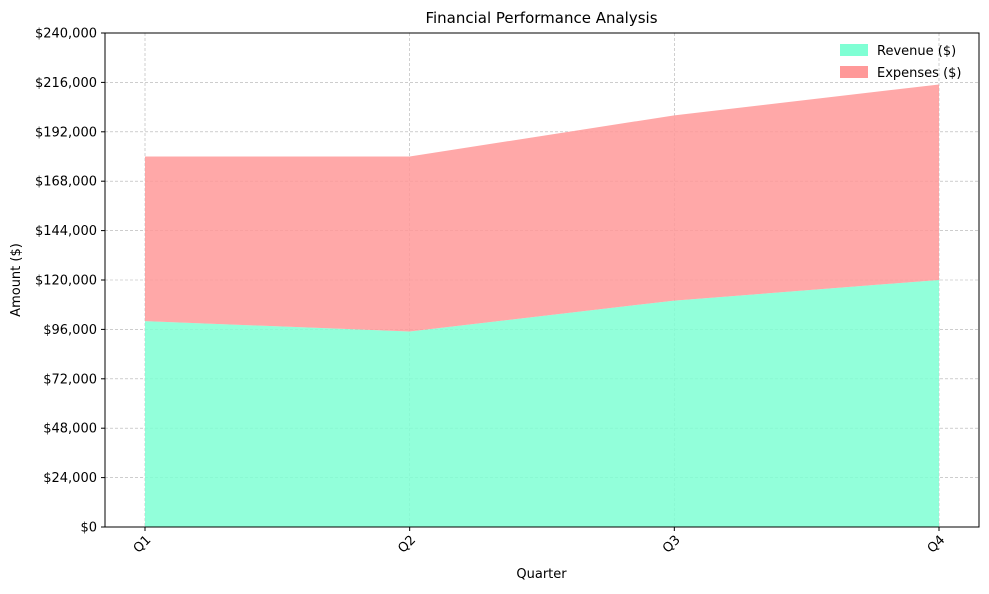 Image resolution: width=989 pixels, height=594 pixels. I want to click on y-tick-label: $72,000, so click(70, 379).